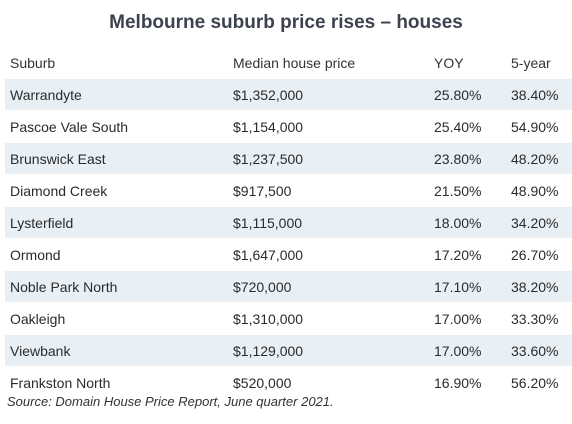  Describe the element at coordinates (116, 222) in the screenshot. I see `cell-suburb: Lysterfield` at that location.